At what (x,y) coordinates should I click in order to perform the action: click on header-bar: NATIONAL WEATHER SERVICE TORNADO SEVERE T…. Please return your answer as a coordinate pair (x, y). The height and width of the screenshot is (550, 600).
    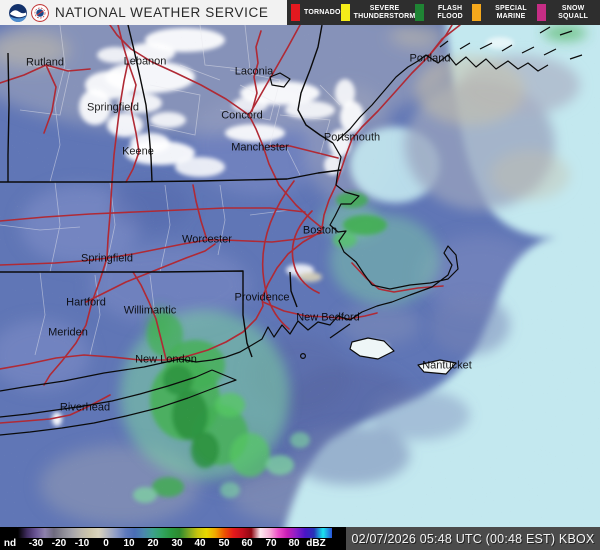
    Looking at the image, I should click on (300, 12).